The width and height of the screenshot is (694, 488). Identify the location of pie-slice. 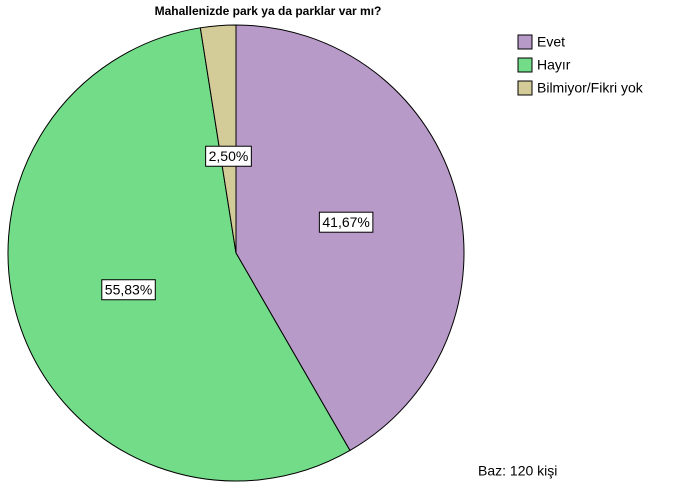
(218, 139).